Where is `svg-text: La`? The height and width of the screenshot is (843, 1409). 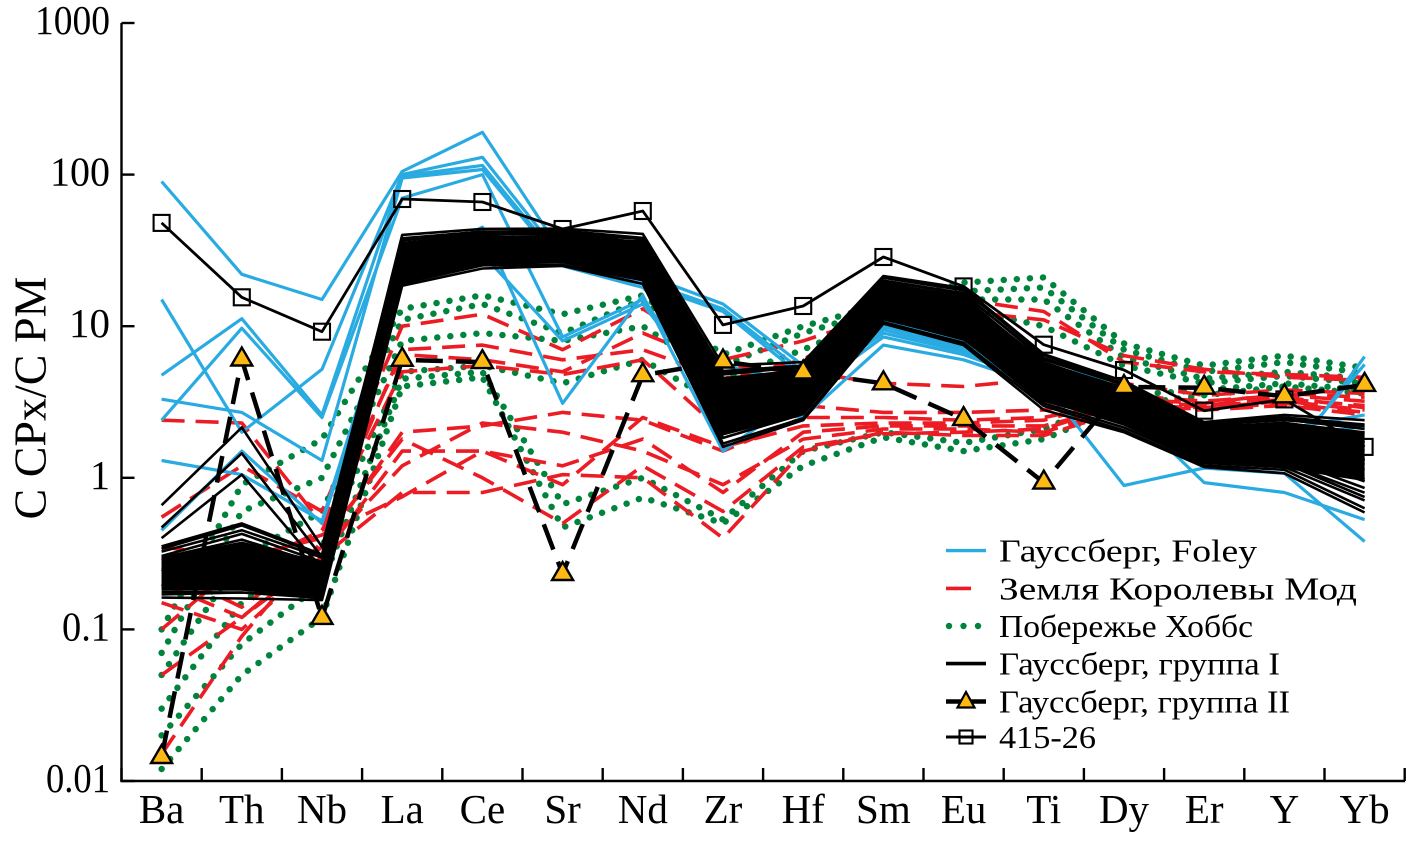 svg-text: La is located at coordinates (402, 809).